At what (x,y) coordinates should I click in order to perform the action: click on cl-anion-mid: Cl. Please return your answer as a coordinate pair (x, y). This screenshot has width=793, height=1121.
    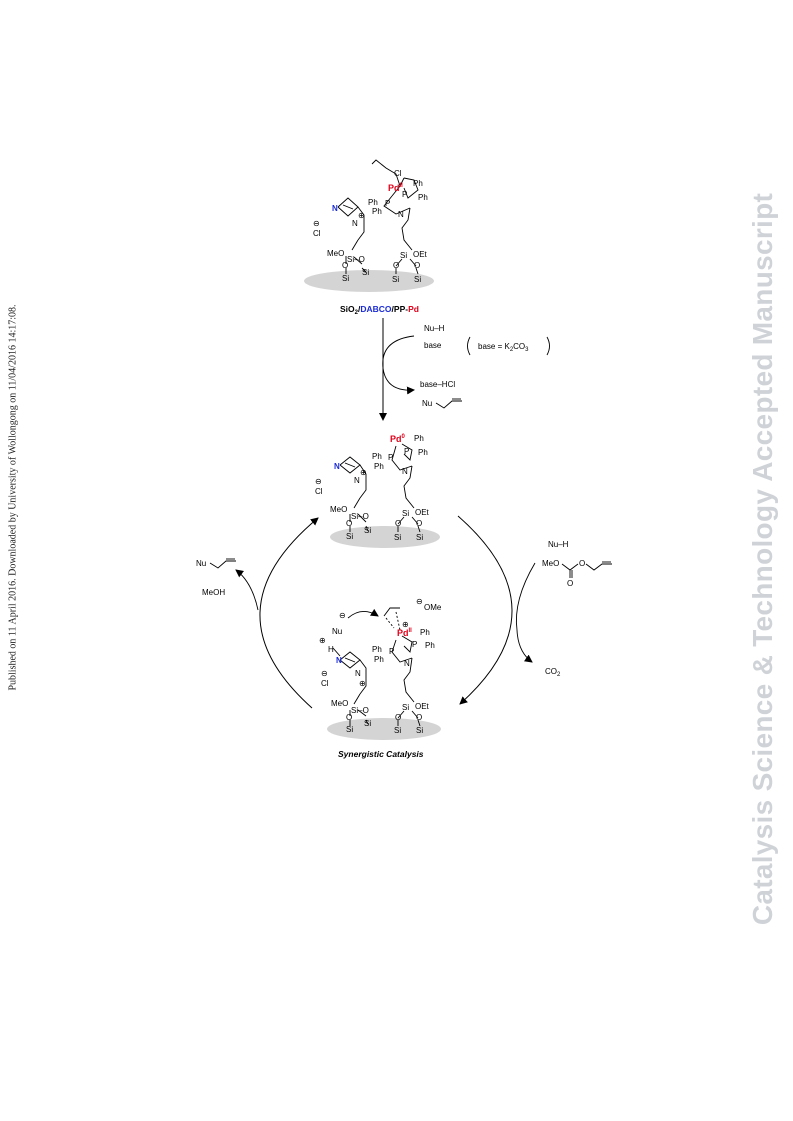
    Looking at the image, I should click on (319, 491).